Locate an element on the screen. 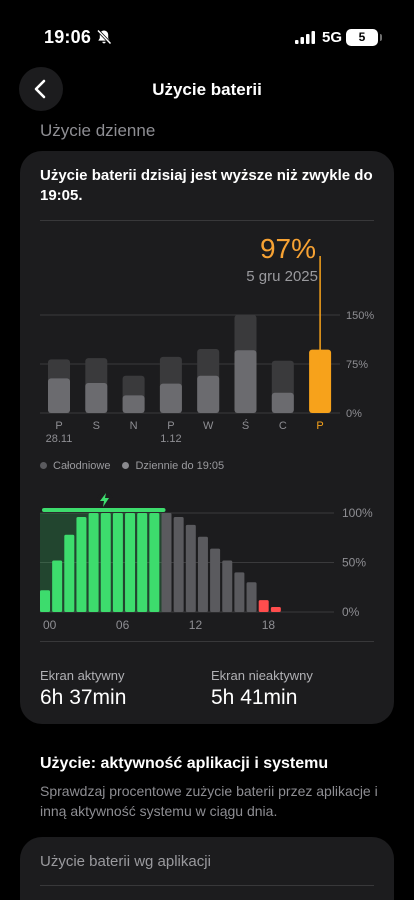 This screenshot has height=900, width=414. selected-date: 5 gru 2025 is located at coordinates (282, 276).